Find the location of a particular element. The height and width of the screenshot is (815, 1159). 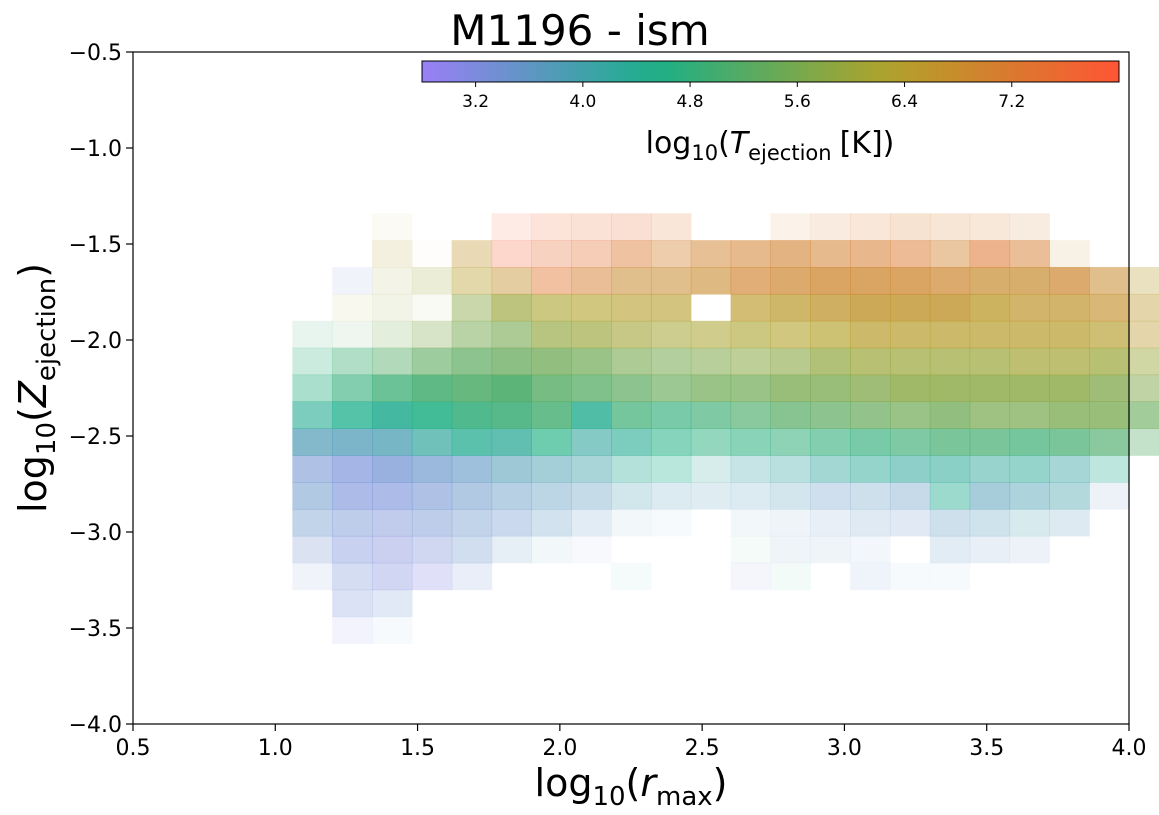

y-axis-label: log10(Zejection) is located at coordinates (36, 388).